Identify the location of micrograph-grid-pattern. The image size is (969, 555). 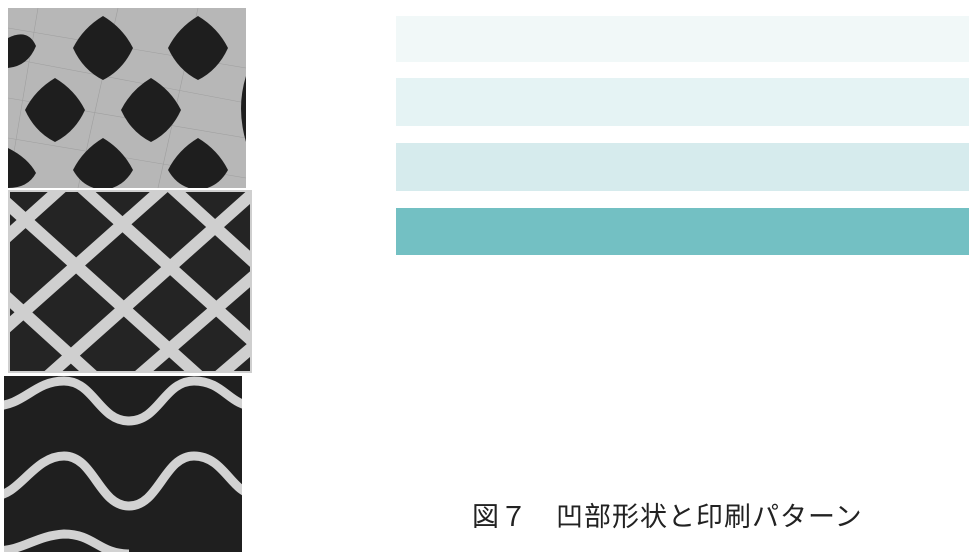
(130, 281).